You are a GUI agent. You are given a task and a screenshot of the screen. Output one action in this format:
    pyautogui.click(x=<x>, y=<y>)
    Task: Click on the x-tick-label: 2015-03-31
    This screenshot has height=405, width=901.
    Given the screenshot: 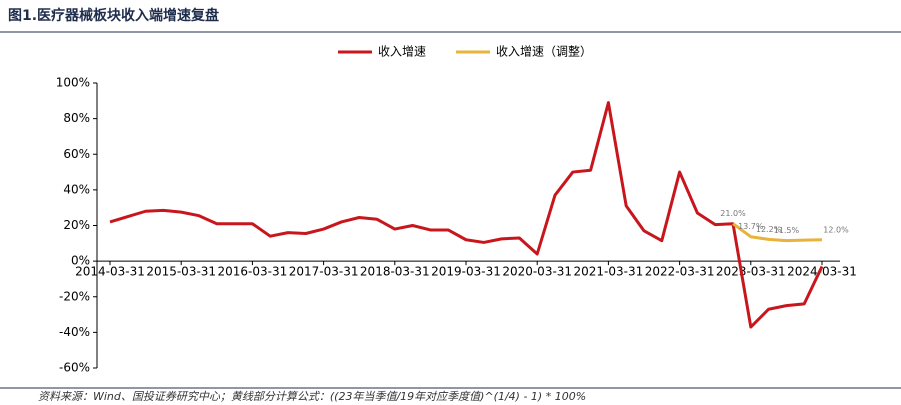 What is the action you would take?
    pyautogui.click(x=181, y=272)
    